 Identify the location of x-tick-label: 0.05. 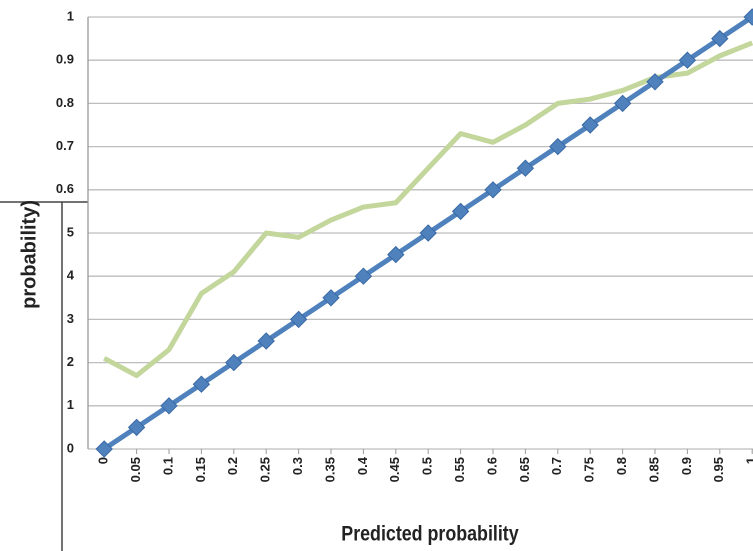
(135, 469).